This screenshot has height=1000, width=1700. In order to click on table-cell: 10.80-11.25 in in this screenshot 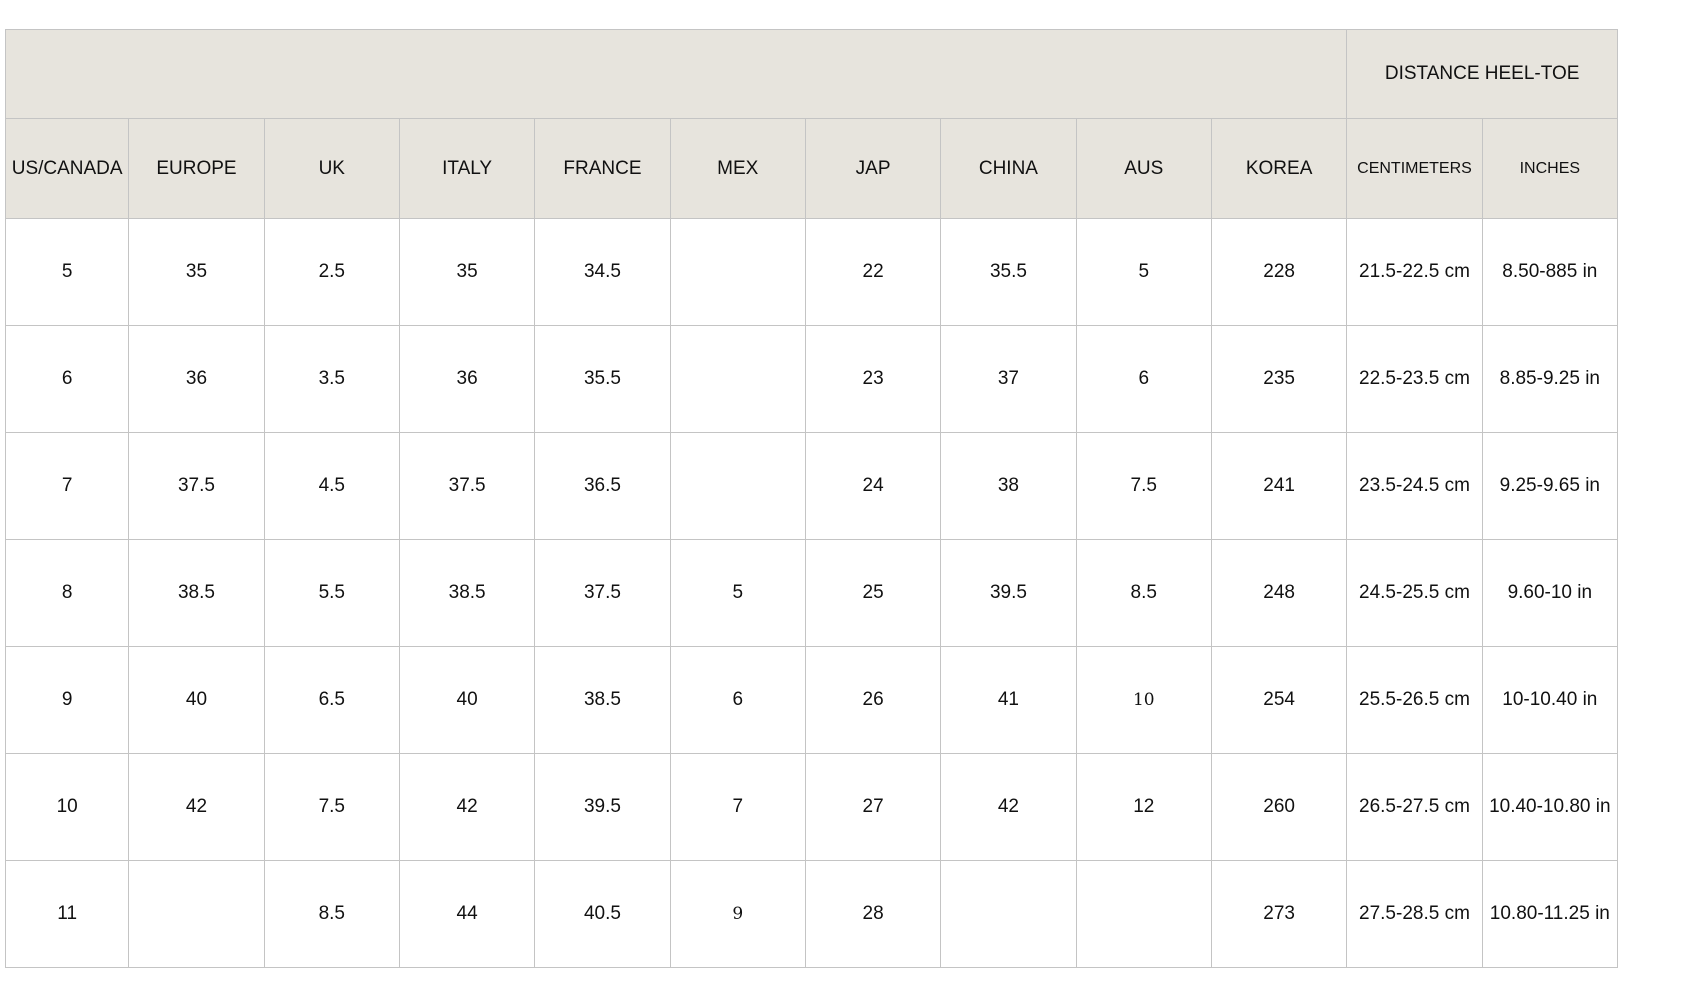, I will do `click(1550, 914)`.